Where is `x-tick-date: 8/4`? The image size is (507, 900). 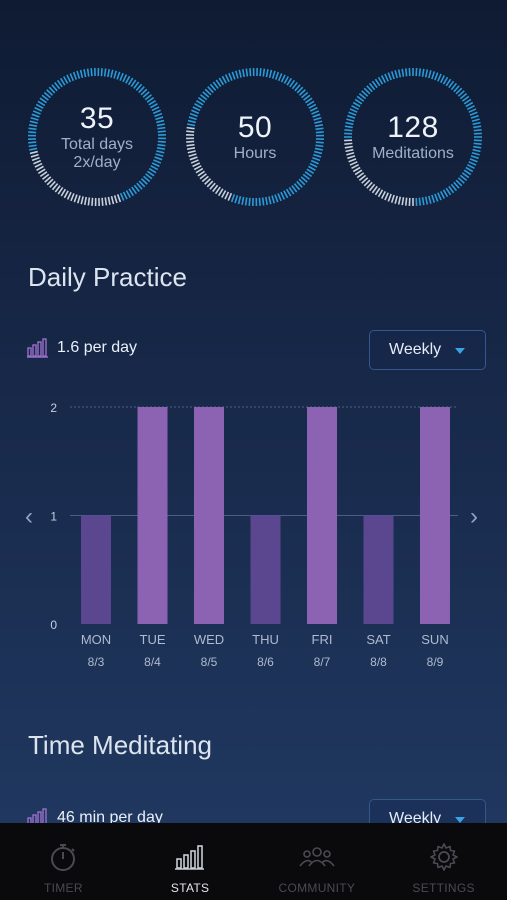 x-tick-date: 8/4 is located at coordinates (152, 662).